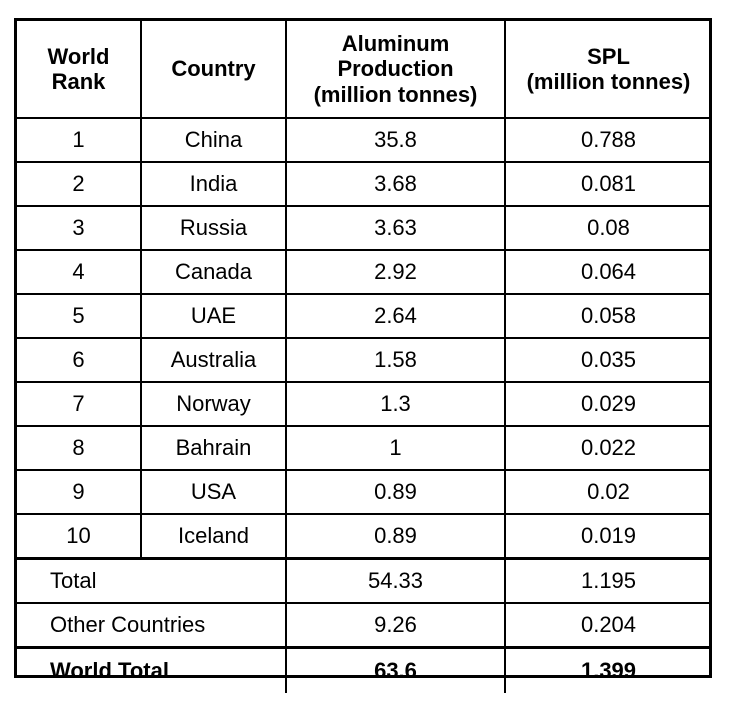  I want to click on cell-spl: 0.204, so click(607, 625).